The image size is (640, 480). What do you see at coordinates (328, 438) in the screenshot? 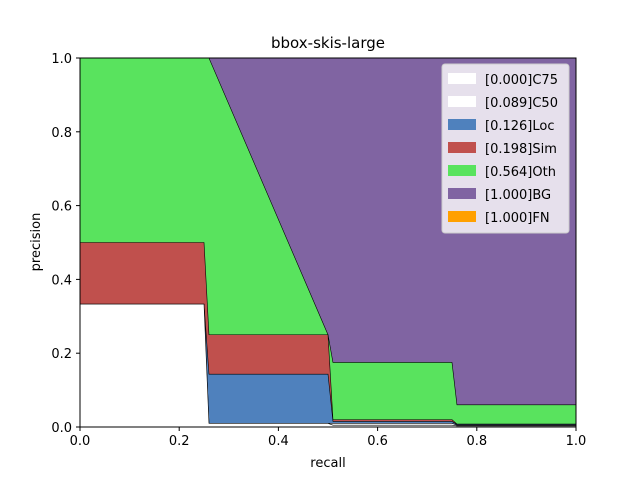
I see `x-axis: 0.0 0.2 0.4 0.6 0.8 1.0` at bounding box center [328, 438].